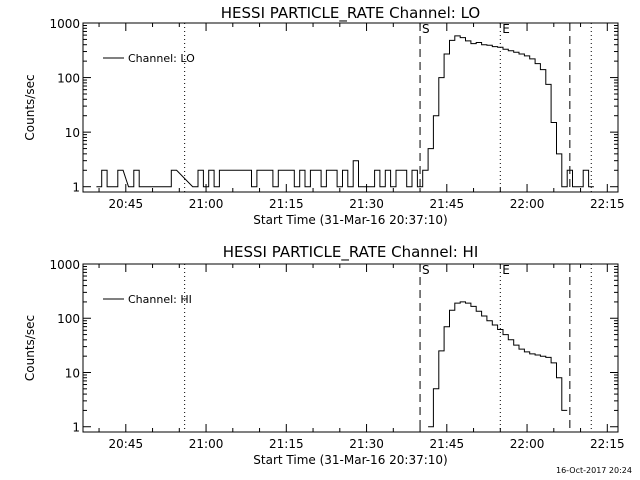 This screenshot has height=480, width=640. What do you see at coordinates (350, 13) in the screenshot?
I see `chart-title: HESSI PARTICLE_RATE Channel: LO` at bounding box center [350, 13].